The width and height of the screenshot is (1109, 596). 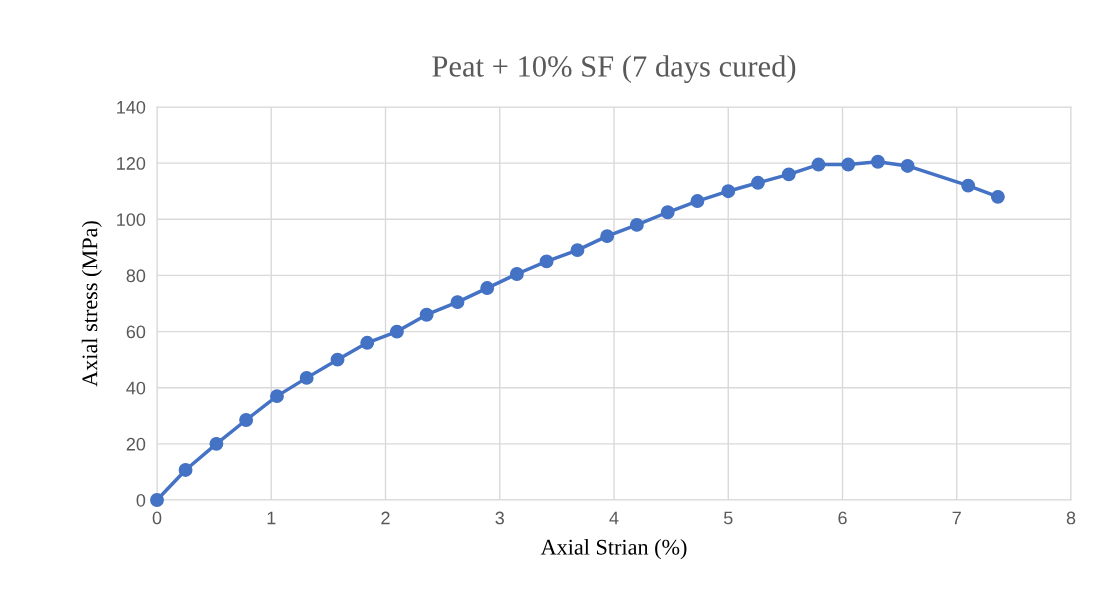 What do you see at coordinates (91, 304) in the screenshot?
I see `y-axis-title: Axial stress (MPa)` at bounding box center [91, 304].